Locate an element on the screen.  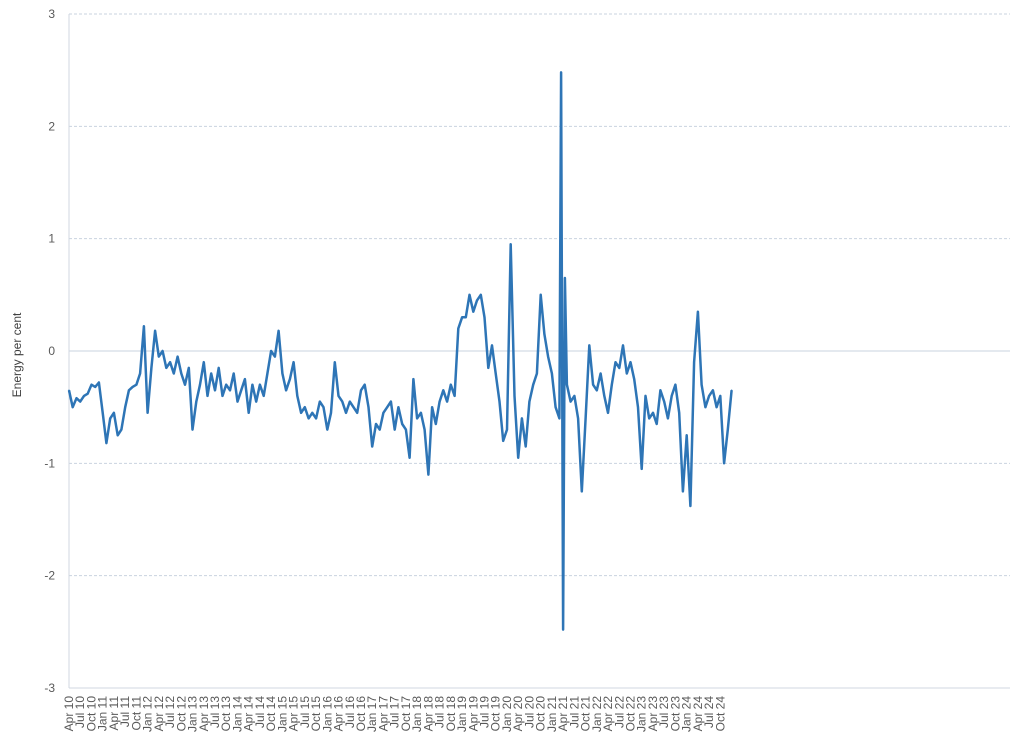
x-tick-label: Jul 24 is located at coordinates (709, 712).